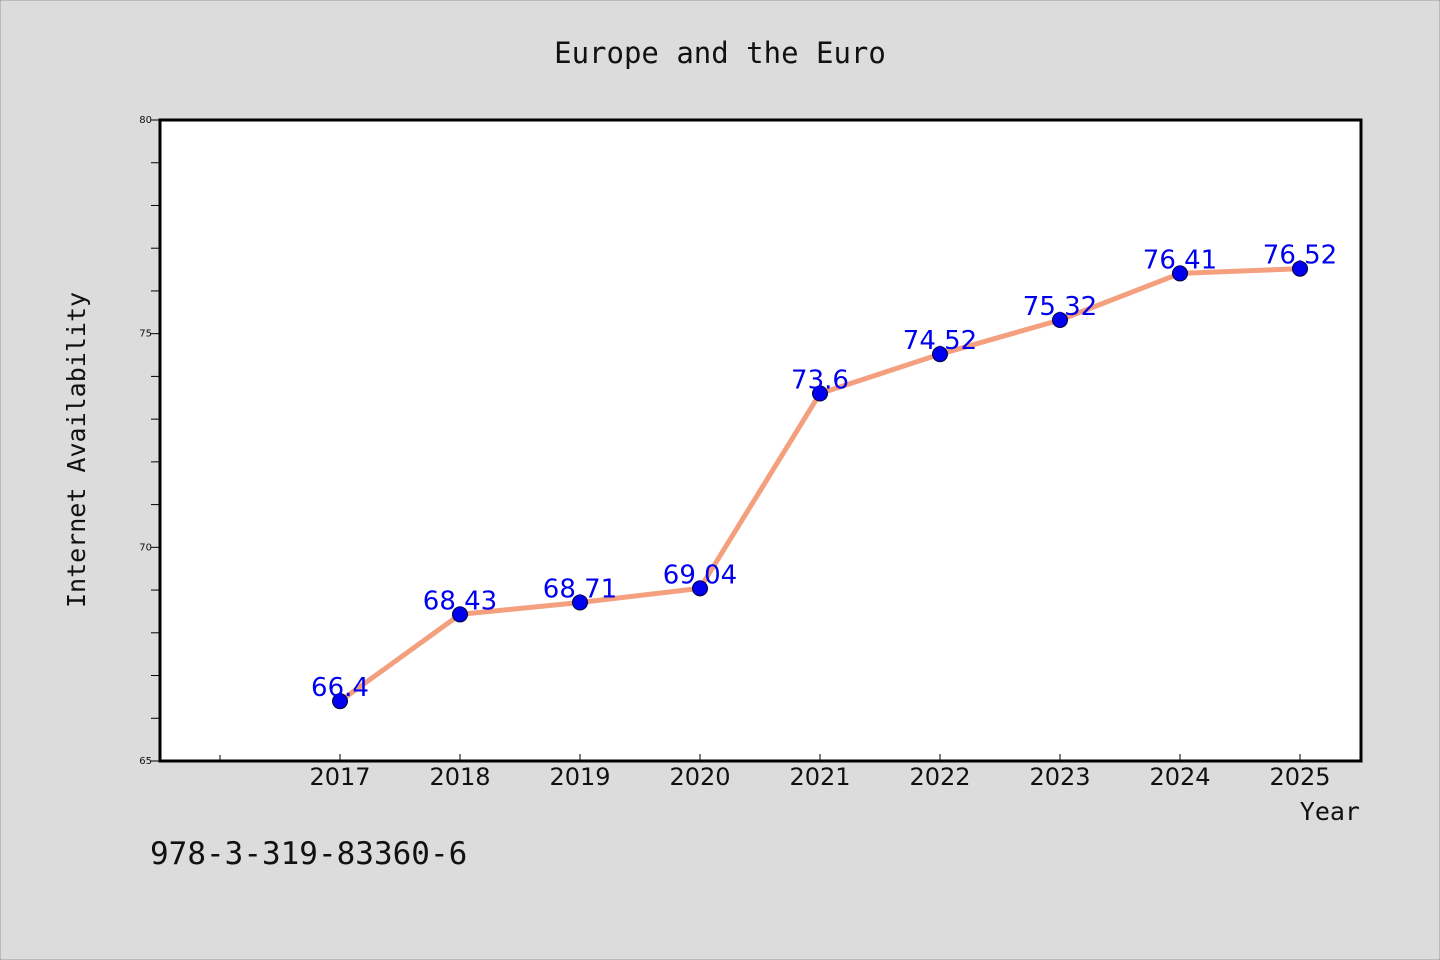 The height and width of the screenshot is (960, 1440). Describe the element at coordinates (1060, 307) in the screenshot. I see `data-label: 75.32` at that location.